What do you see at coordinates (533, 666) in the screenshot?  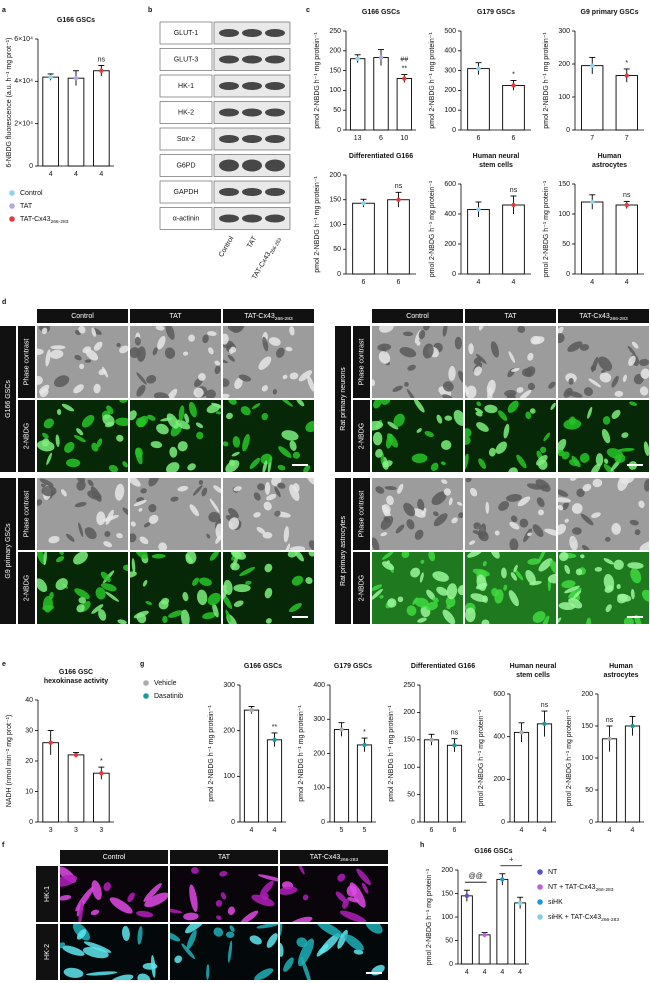 I see `chart-title: Human neural` at bounding box center [533, 666].